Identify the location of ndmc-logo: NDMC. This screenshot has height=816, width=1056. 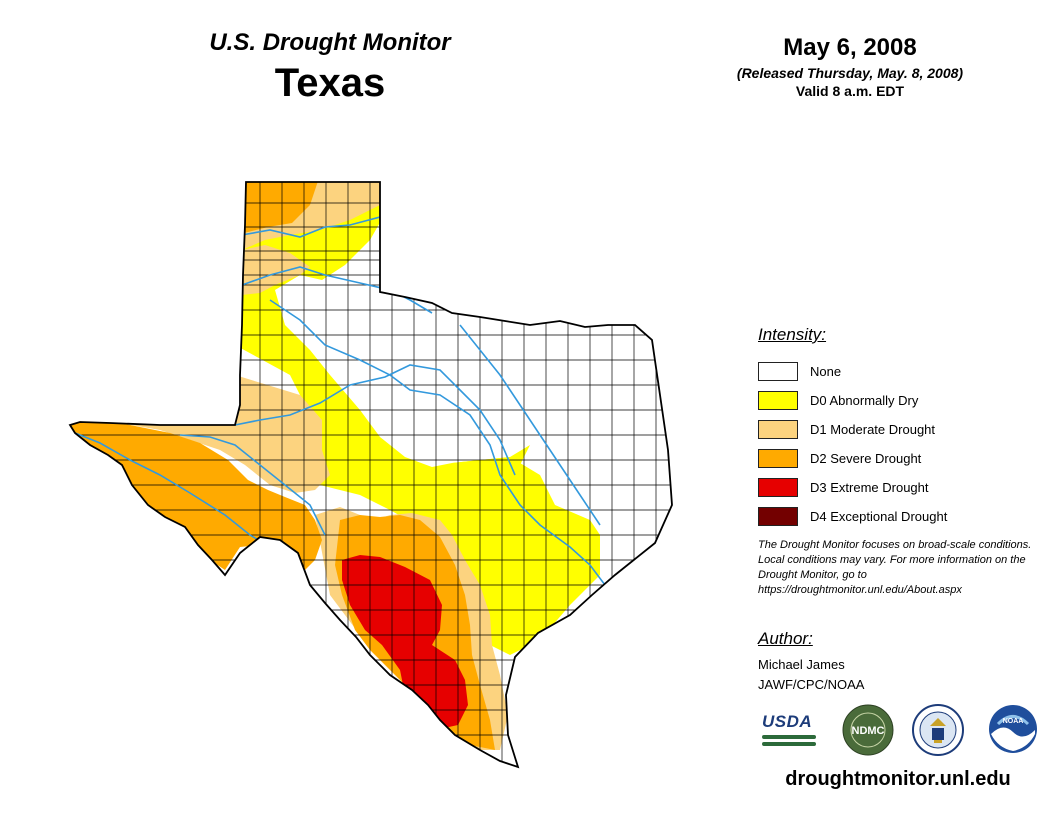
(868, 730).